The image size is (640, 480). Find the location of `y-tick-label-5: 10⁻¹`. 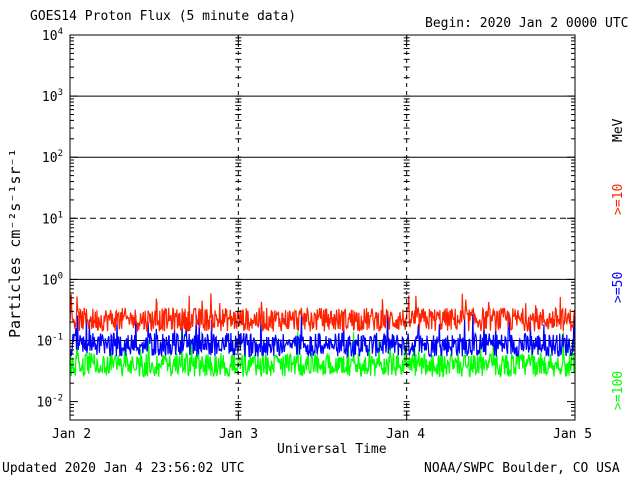

y-tick-label-5: 10⁻¹ is located at coordinates (50, 341).